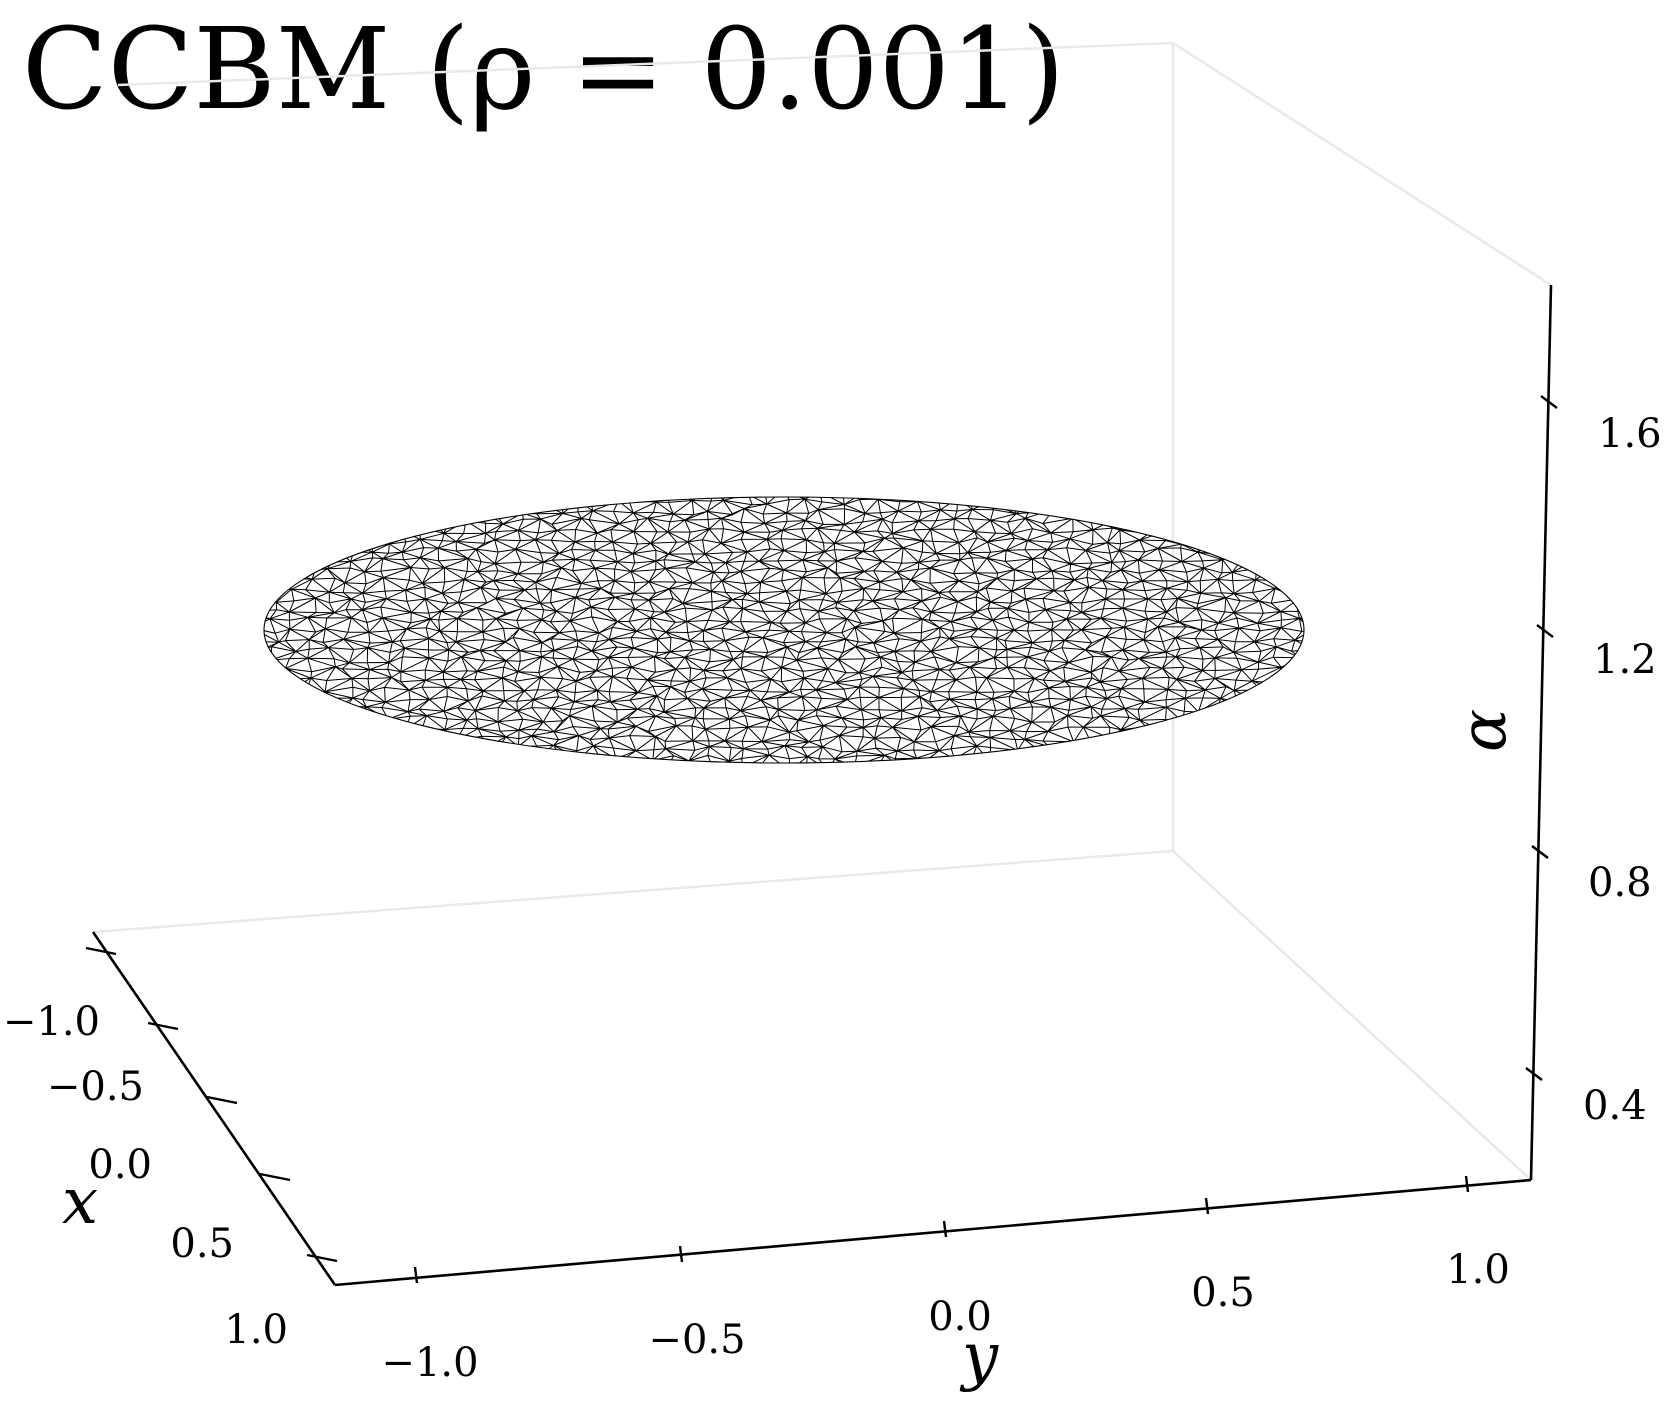 The width and height of the screenshot is (1664, 1416). I want to click on chart-title: CCBM (ρ = 0.001), so click(543, 70).